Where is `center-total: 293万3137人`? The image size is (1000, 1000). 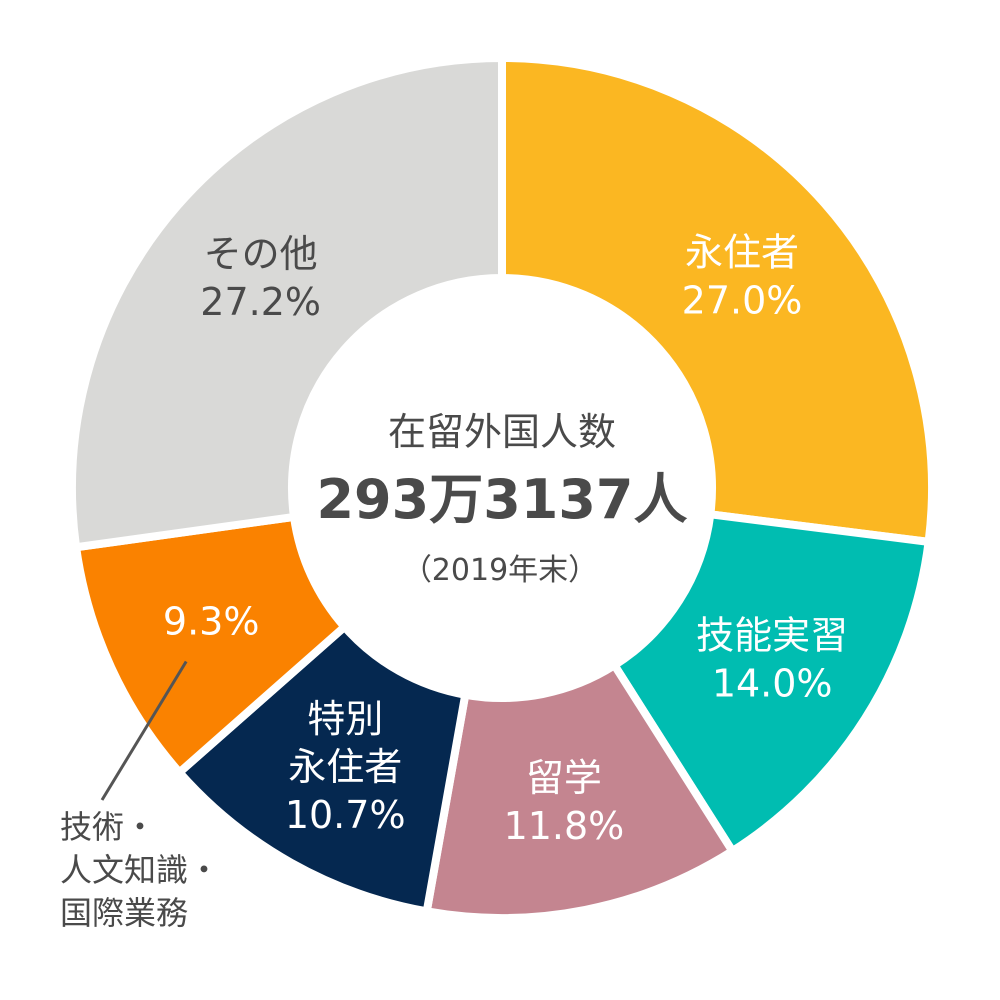
center-total: 293万3137人 is located at coordinates (501, 499).